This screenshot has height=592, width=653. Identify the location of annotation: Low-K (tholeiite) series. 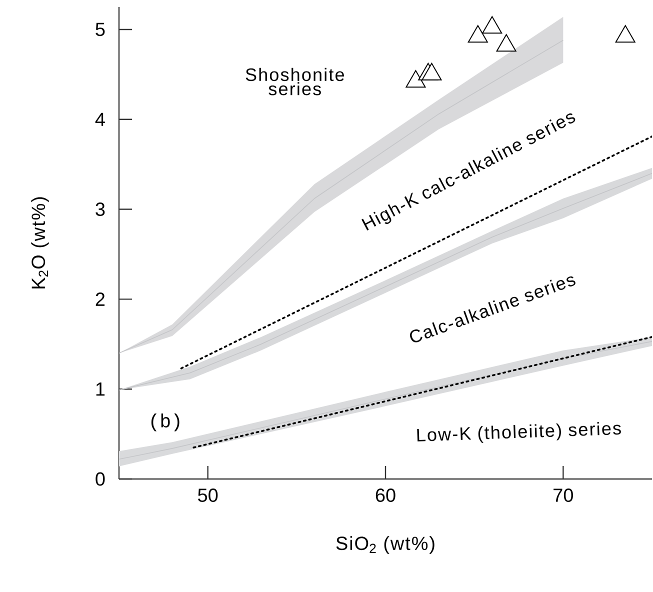
(519, 432).